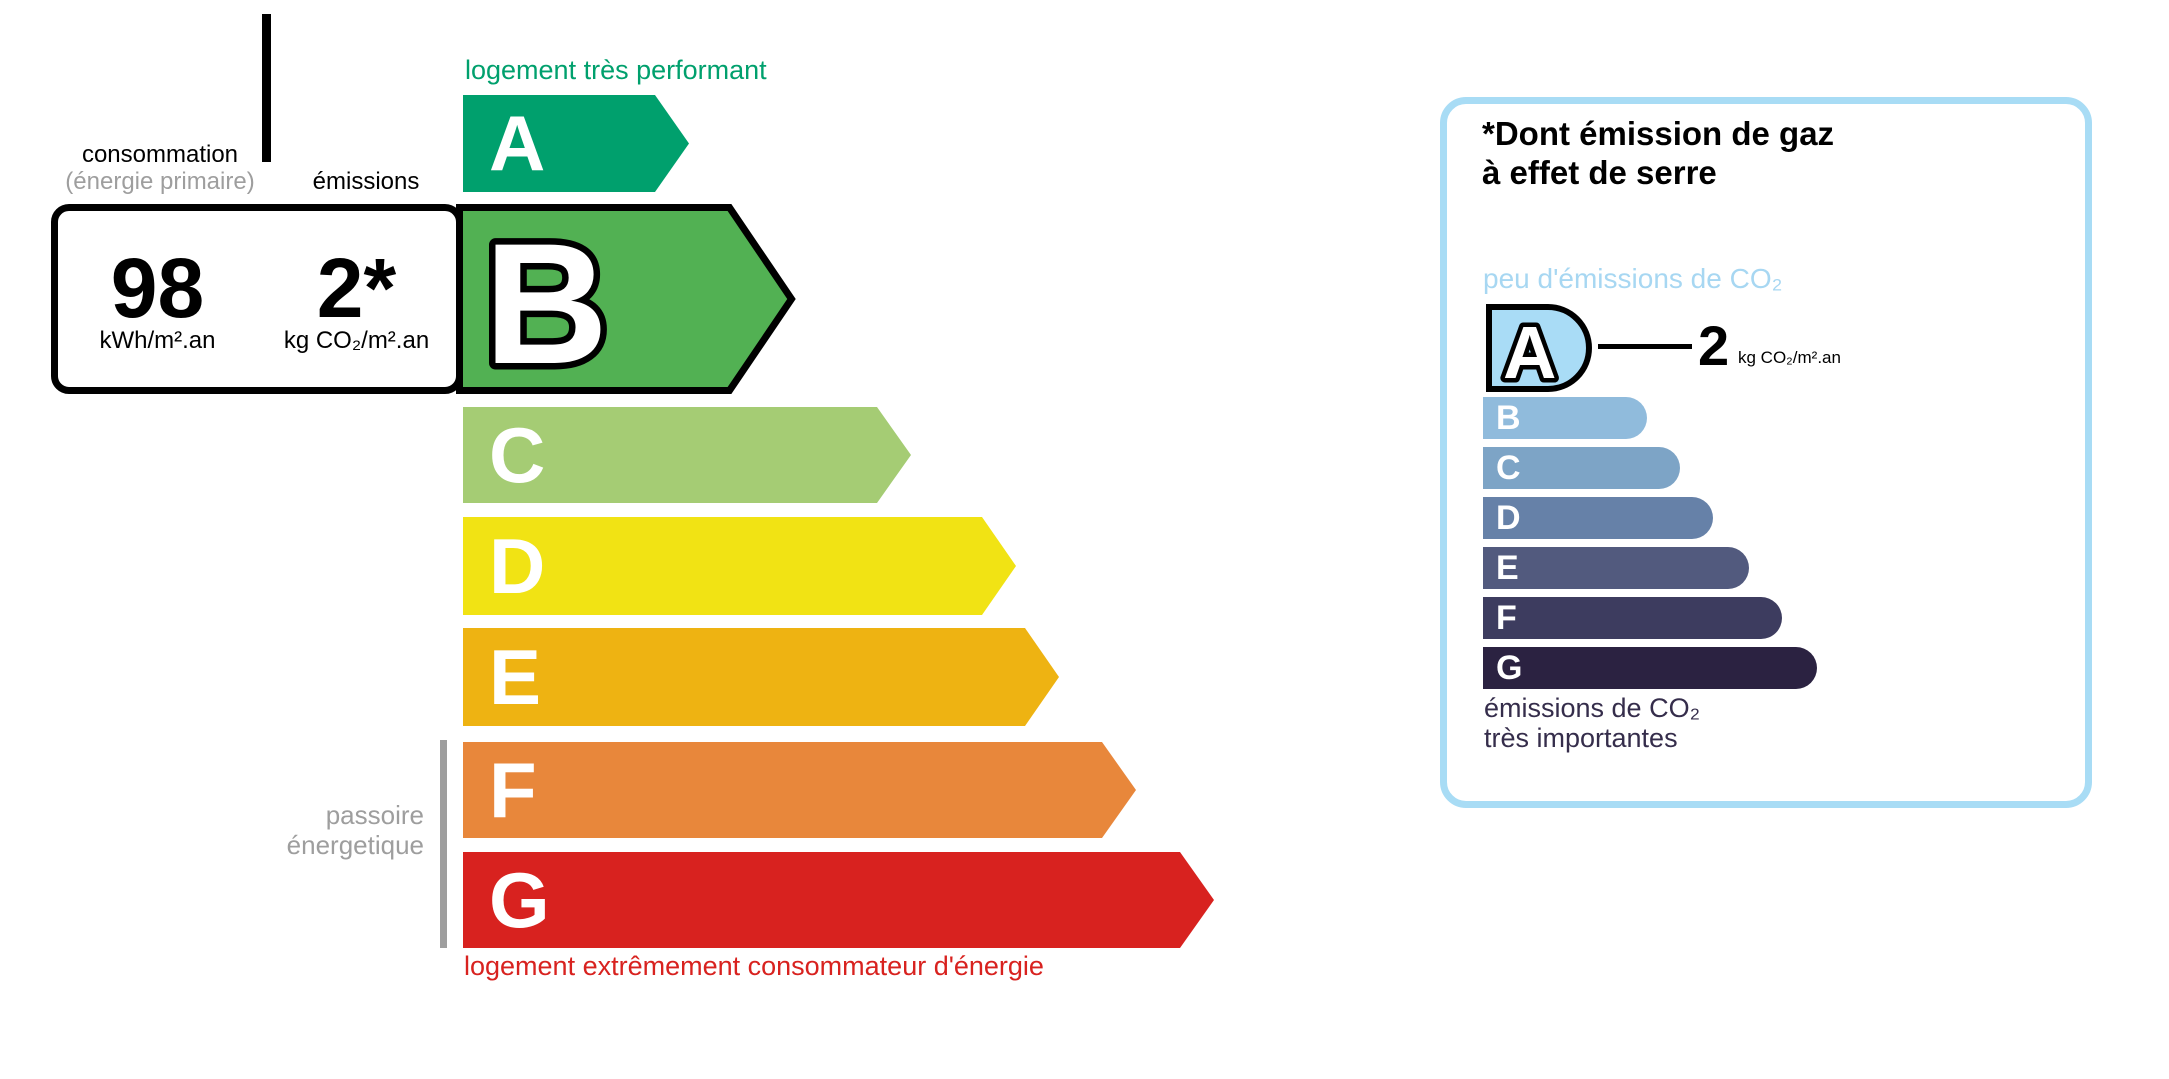 The image size is (2169, 1079). What do you see at coordinates (799, 790) in the screenshot?
I see `energy-class-arrow-F: F` at bounding box center [799, 790].